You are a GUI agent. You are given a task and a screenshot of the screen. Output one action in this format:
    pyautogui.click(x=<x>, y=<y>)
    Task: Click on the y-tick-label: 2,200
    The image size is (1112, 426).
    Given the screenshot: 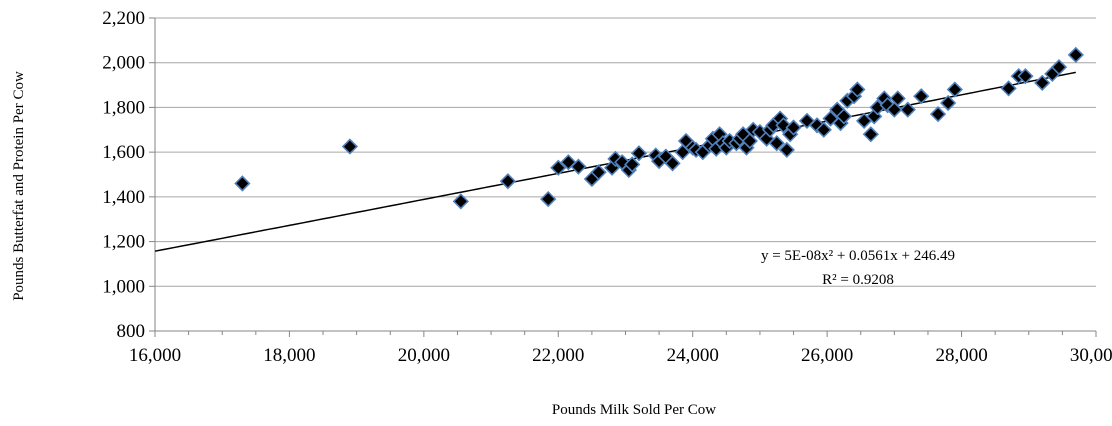 What is the action you would take?
    pyautogui.click(x=123, y=18)
    